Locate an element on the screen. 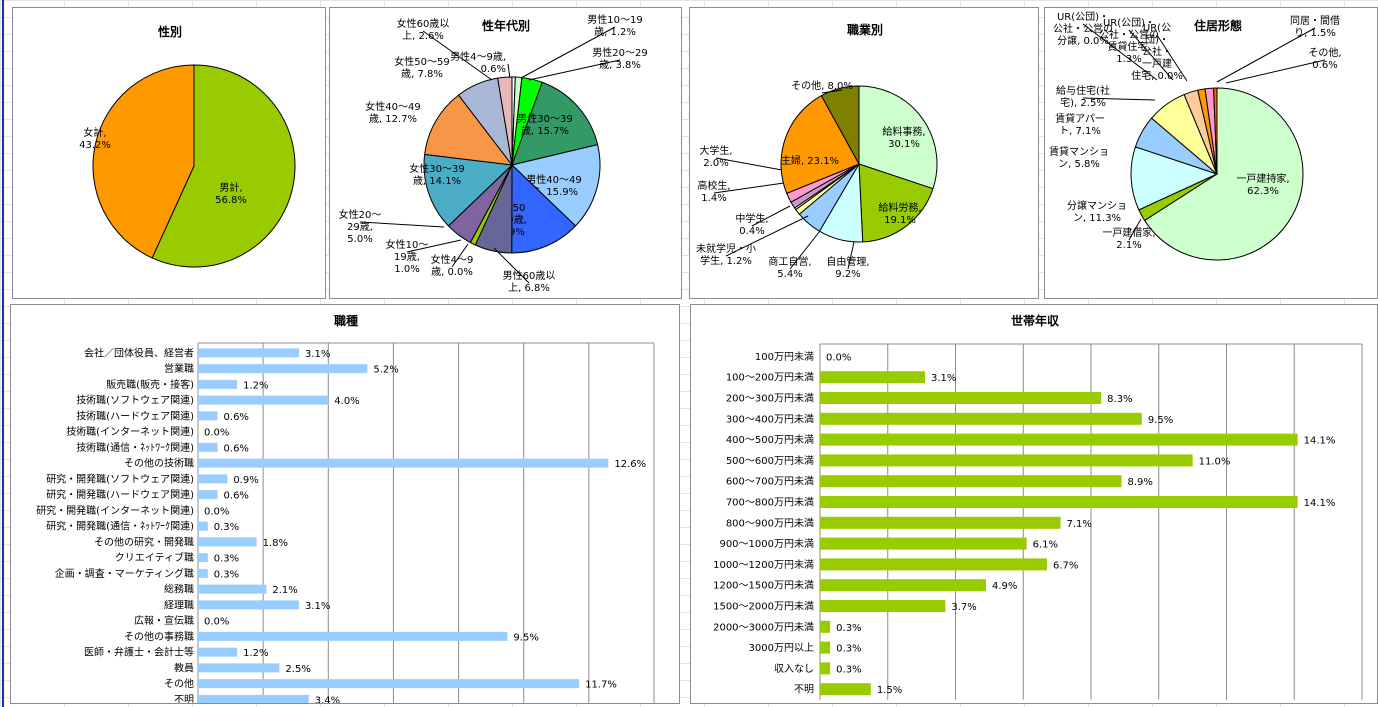  data-label-4: 男性40～49 歳, 15.9% is located at coordinates (553, 185).